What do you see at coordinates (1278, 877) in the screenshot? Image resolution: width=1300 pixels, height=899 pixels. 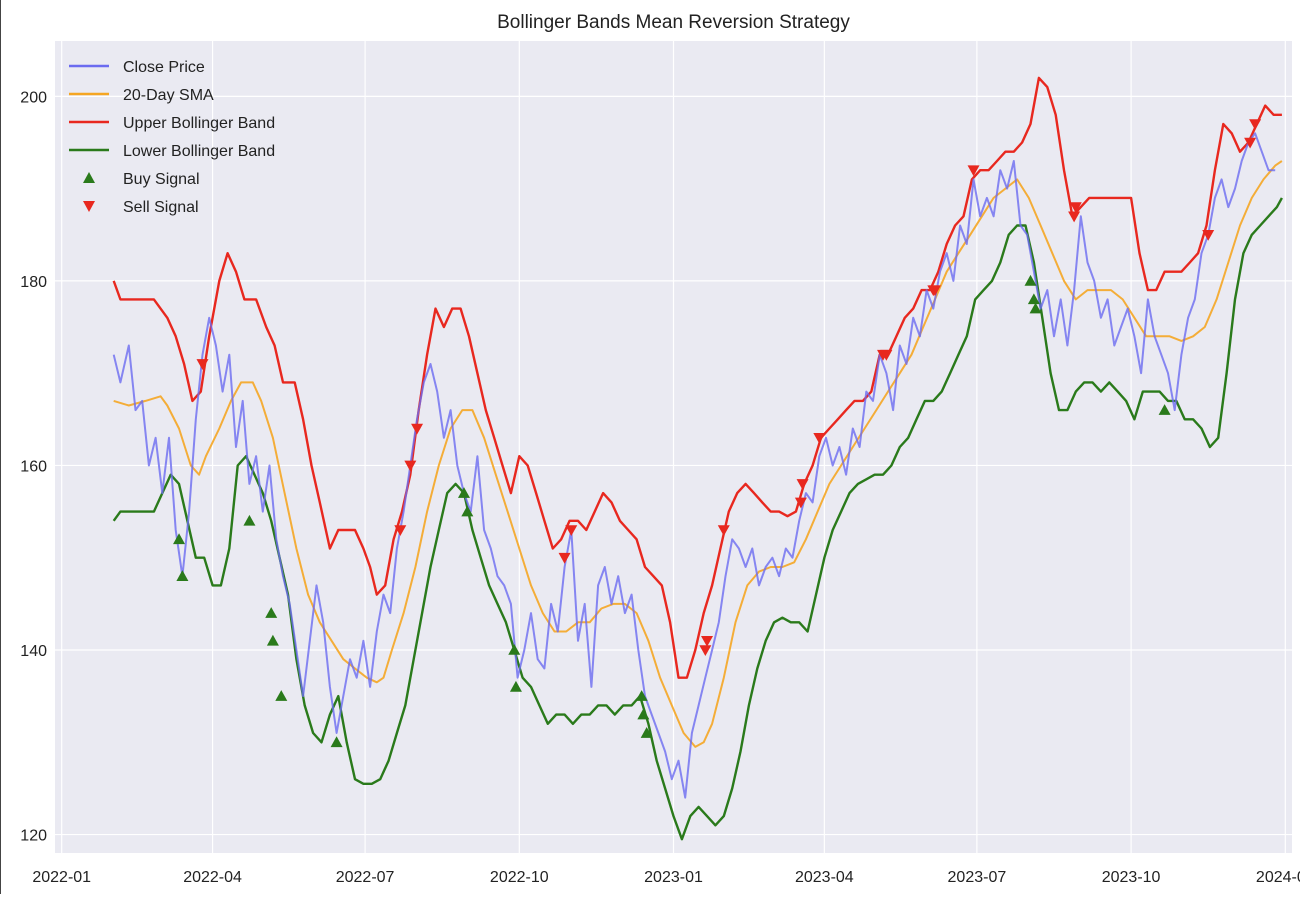 I see `x-tick-label: 2024-01` at bounding box center [1278, 877].